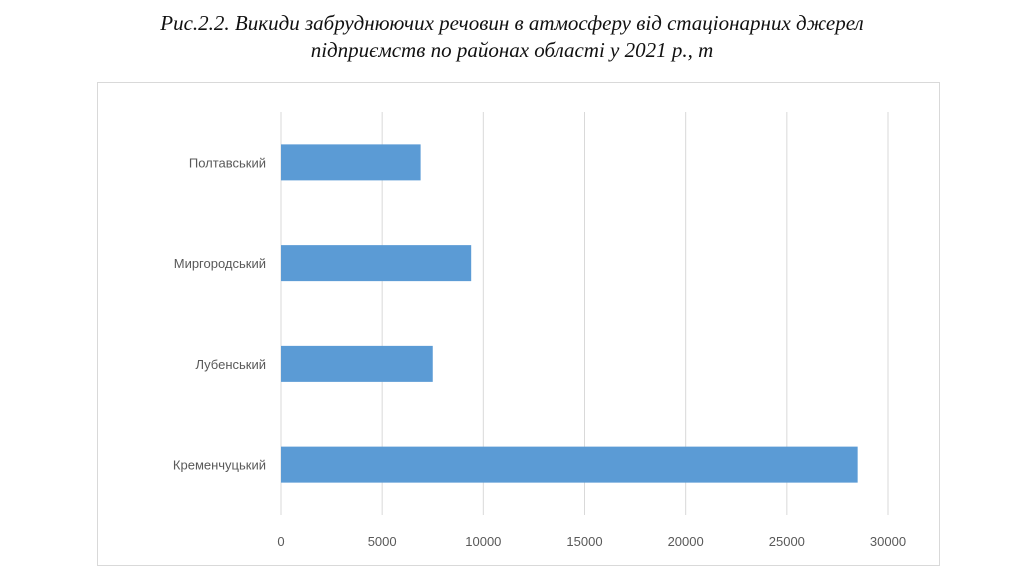 This screenshot has width=1024, height=576. I want to click on x-tick-label-0: 0, so click(280, 541).